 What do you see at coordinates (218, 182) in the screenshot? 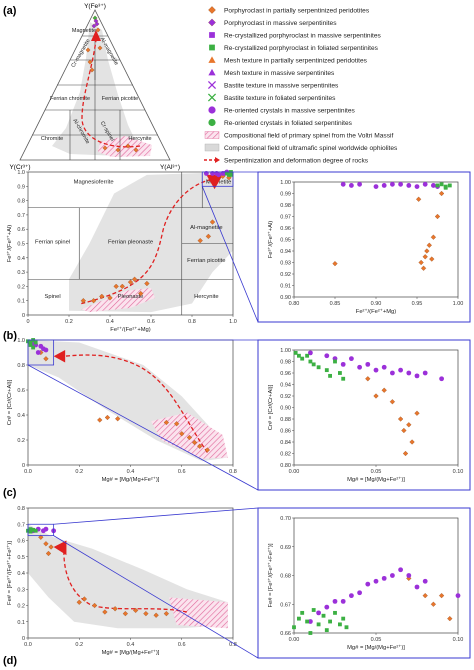
I see `b-field-label-1: Magnetite` at bounding box center [218, 182].